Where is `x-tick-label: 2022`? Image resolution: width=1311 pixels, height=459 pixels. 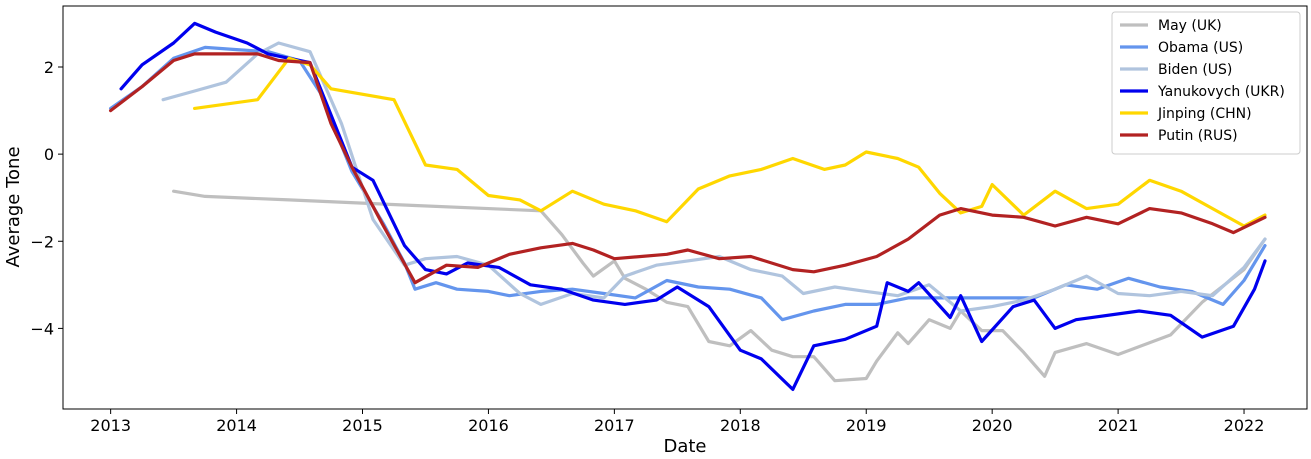 x-tick-label: 2022 is located at coordinates (1244, 425).